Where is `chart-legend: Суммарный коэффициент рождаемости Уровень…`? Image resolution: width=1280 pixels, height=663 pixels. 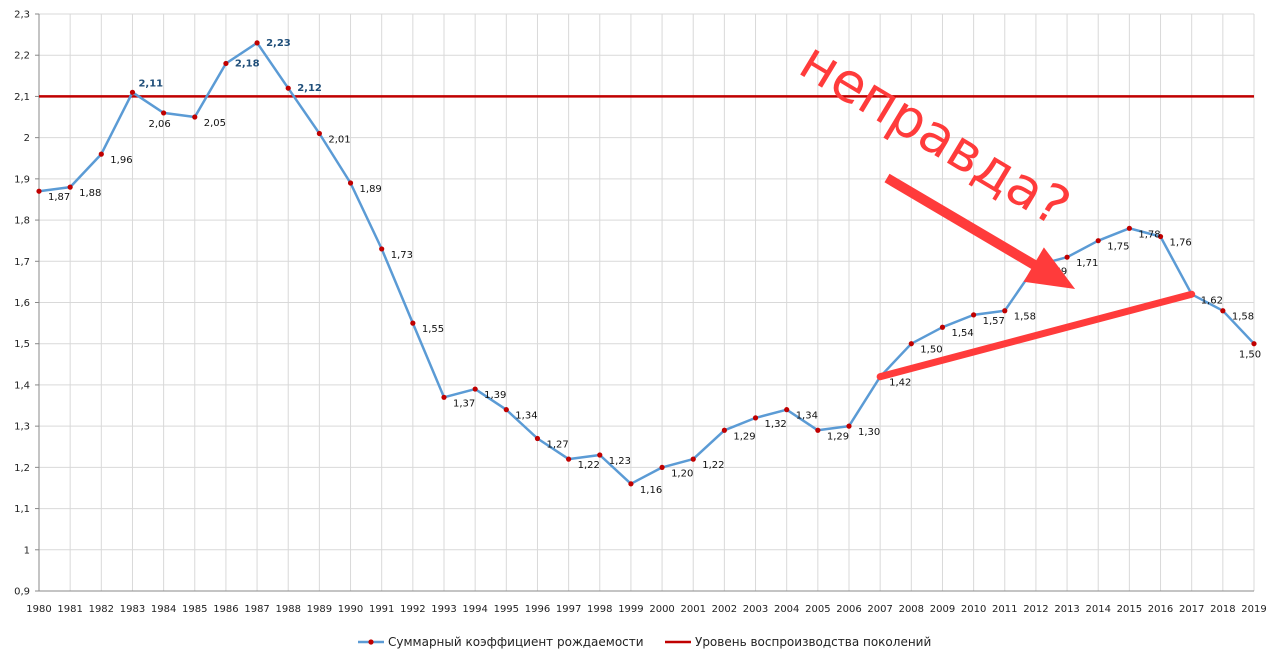
chart-legend: Суммарный коэффициент рождаемости Уровень… is located at coordinates (644, 642).